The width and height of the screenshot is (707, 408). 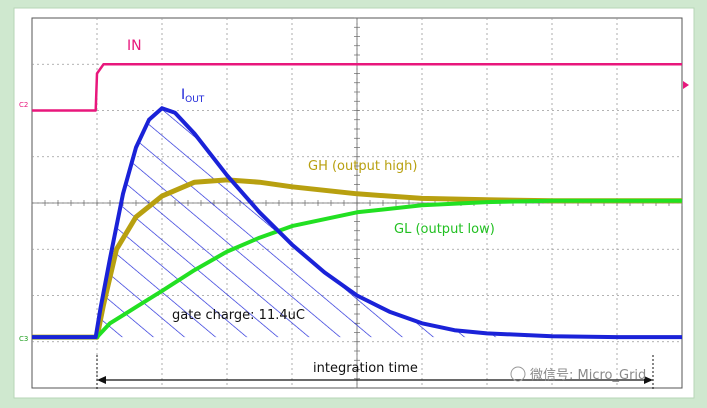 What do you see at coordinates (101, 380) in the screenshot?
I see `integration-arrow-left-head` at bounding box center [101, 380].